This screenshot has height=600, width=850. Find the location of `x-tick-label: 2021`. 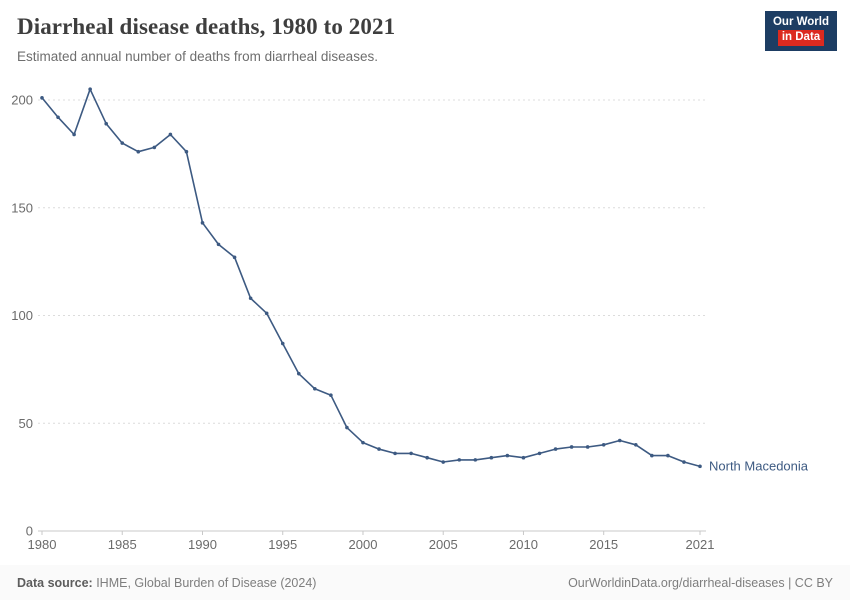

x-tick-label: 2021 is located at coordinates (700, 544).